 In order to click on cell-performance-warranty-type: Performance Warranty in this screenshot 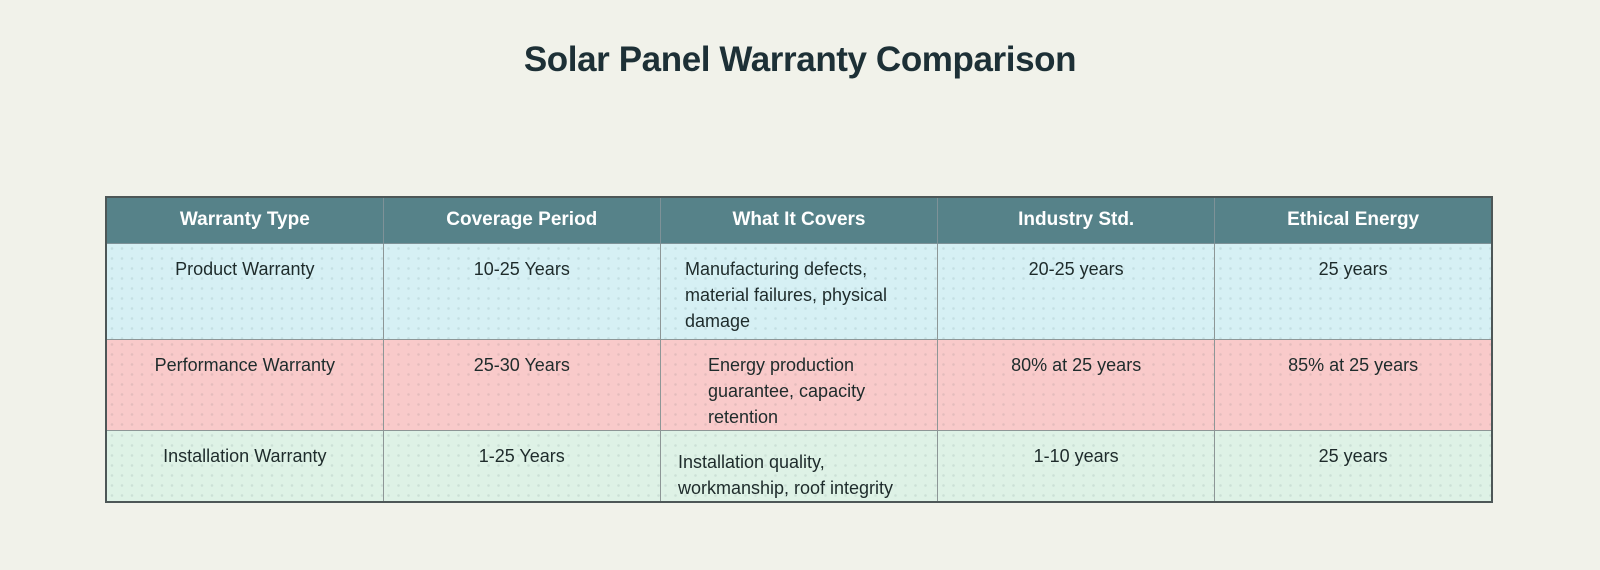, I will do `click(244, 384)`.